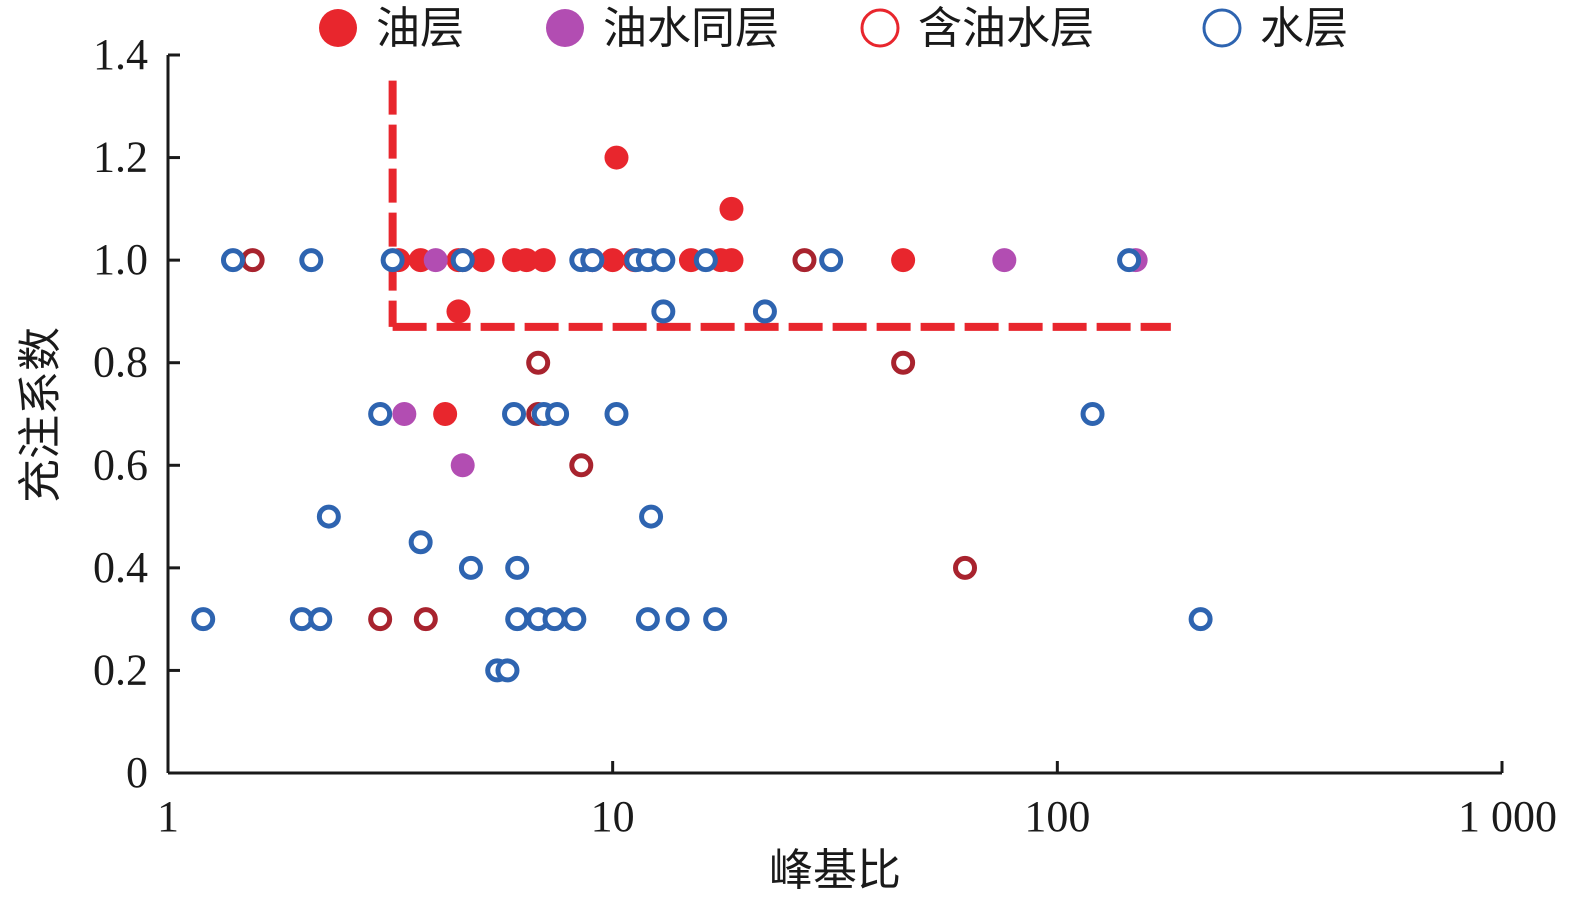 The height and width of the screenshot is (905, 1575). Describe the element at coordinates (120, 567) in the screenshot. I see `y-tick-label: 0.4` at that location.